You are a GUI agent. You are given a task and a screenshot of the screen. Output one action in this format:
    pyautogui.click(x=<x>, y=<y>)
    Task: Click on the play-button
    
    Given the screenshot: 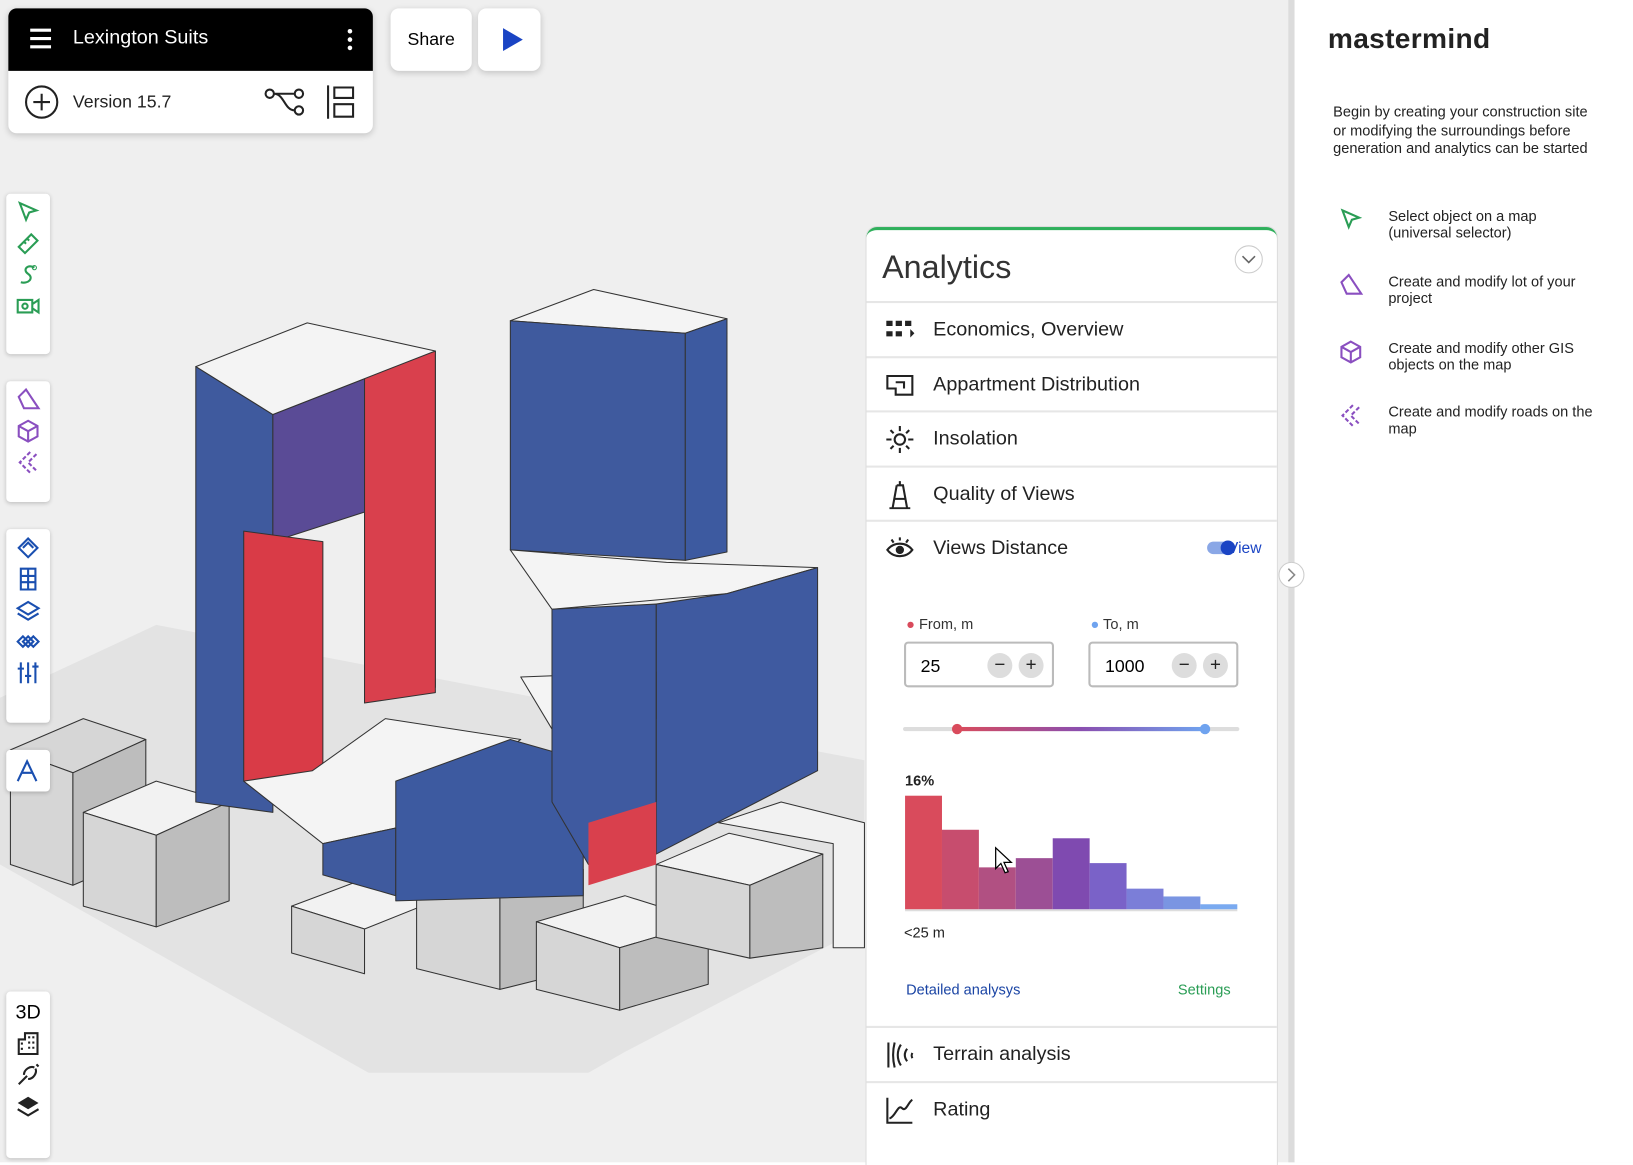 What is the action you would take?
    pyautogui.click(x=509, y=39)
    